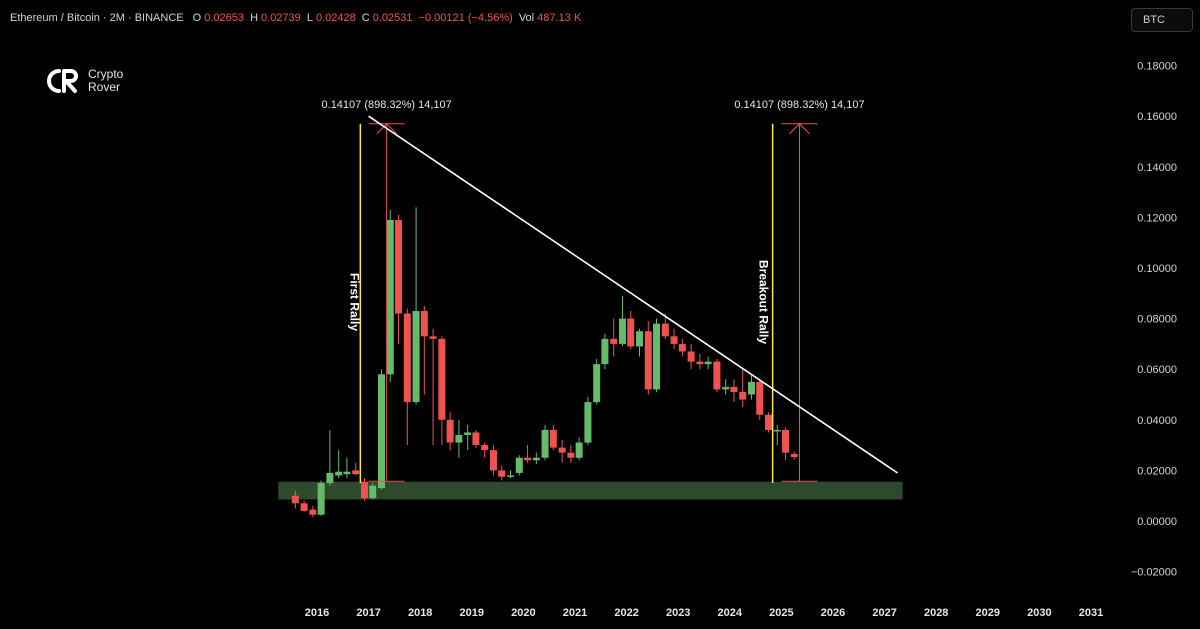  I want to click on x-tick-label: 2031, so click(1091, 613).